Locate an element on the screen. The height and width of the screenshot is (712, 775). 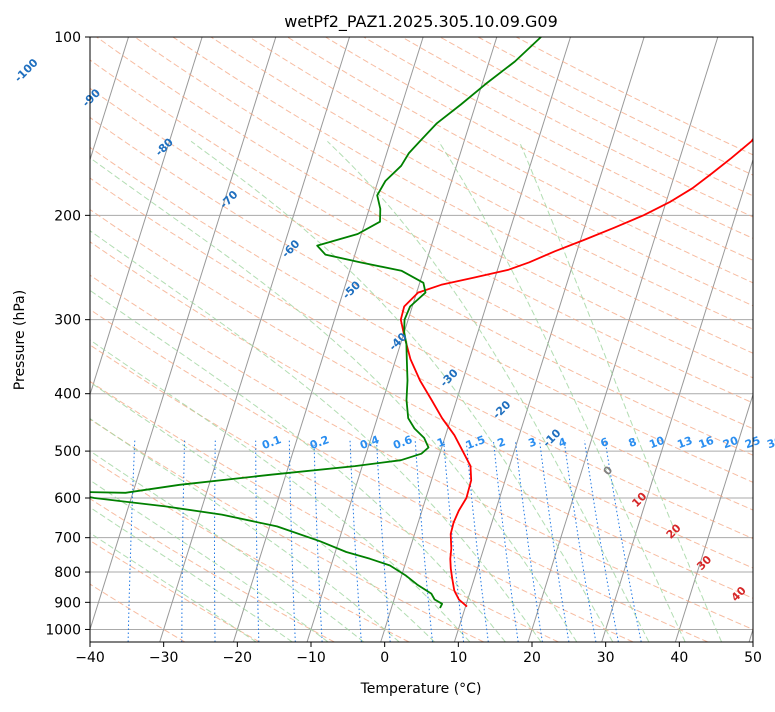
x-tick-label: 30 is located at coordinates (606, 658).